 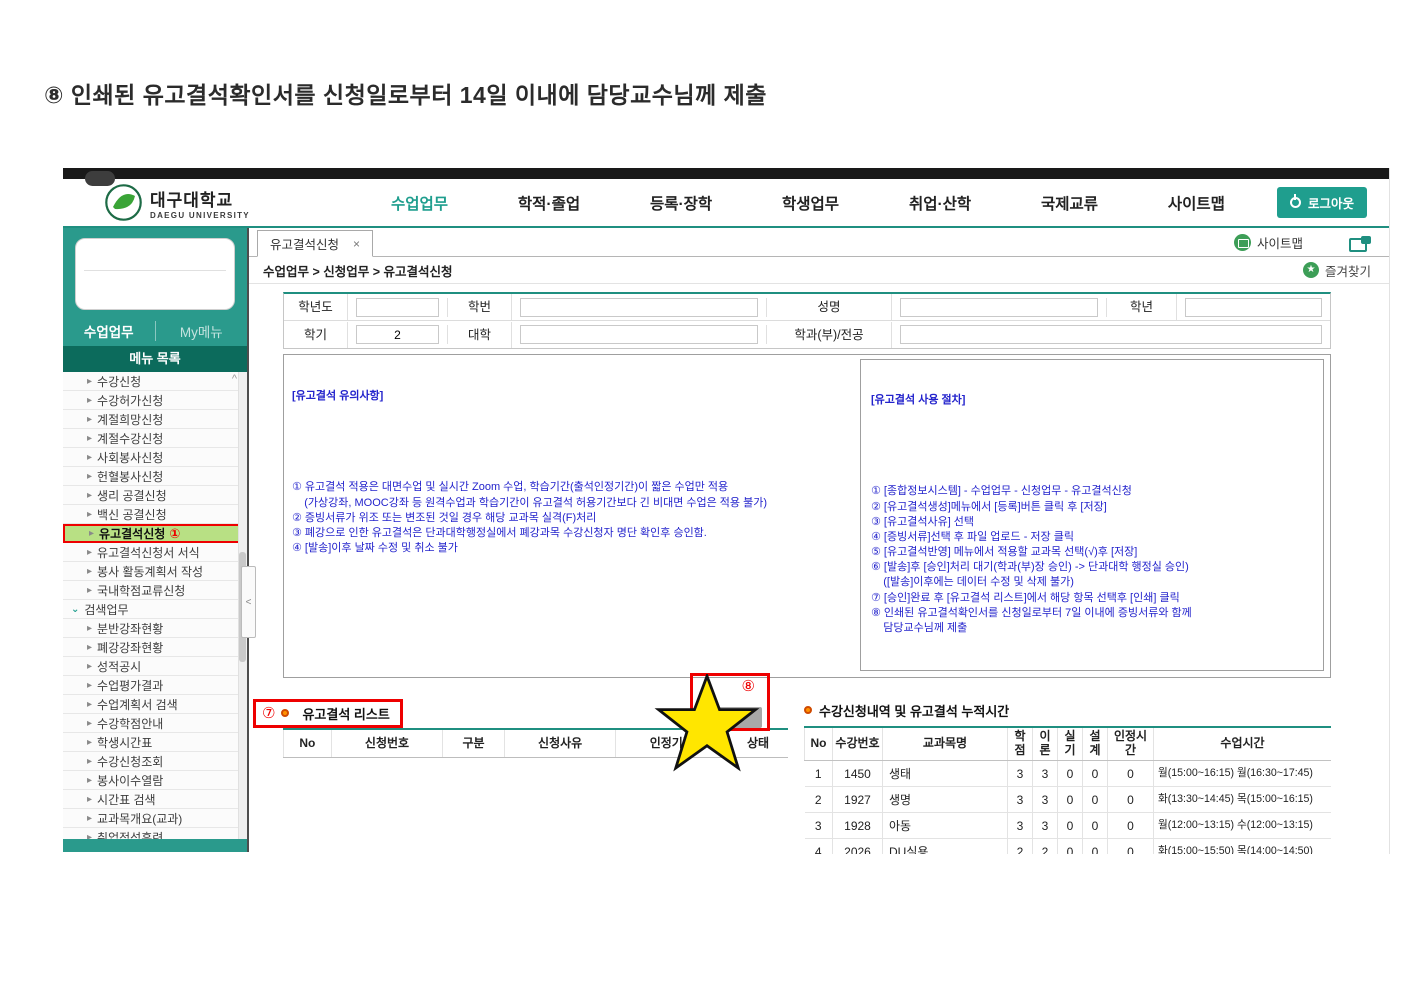 I want to click on sidebar-menu-item: ▸ 시간표 검색, so click(x=155, y=799).